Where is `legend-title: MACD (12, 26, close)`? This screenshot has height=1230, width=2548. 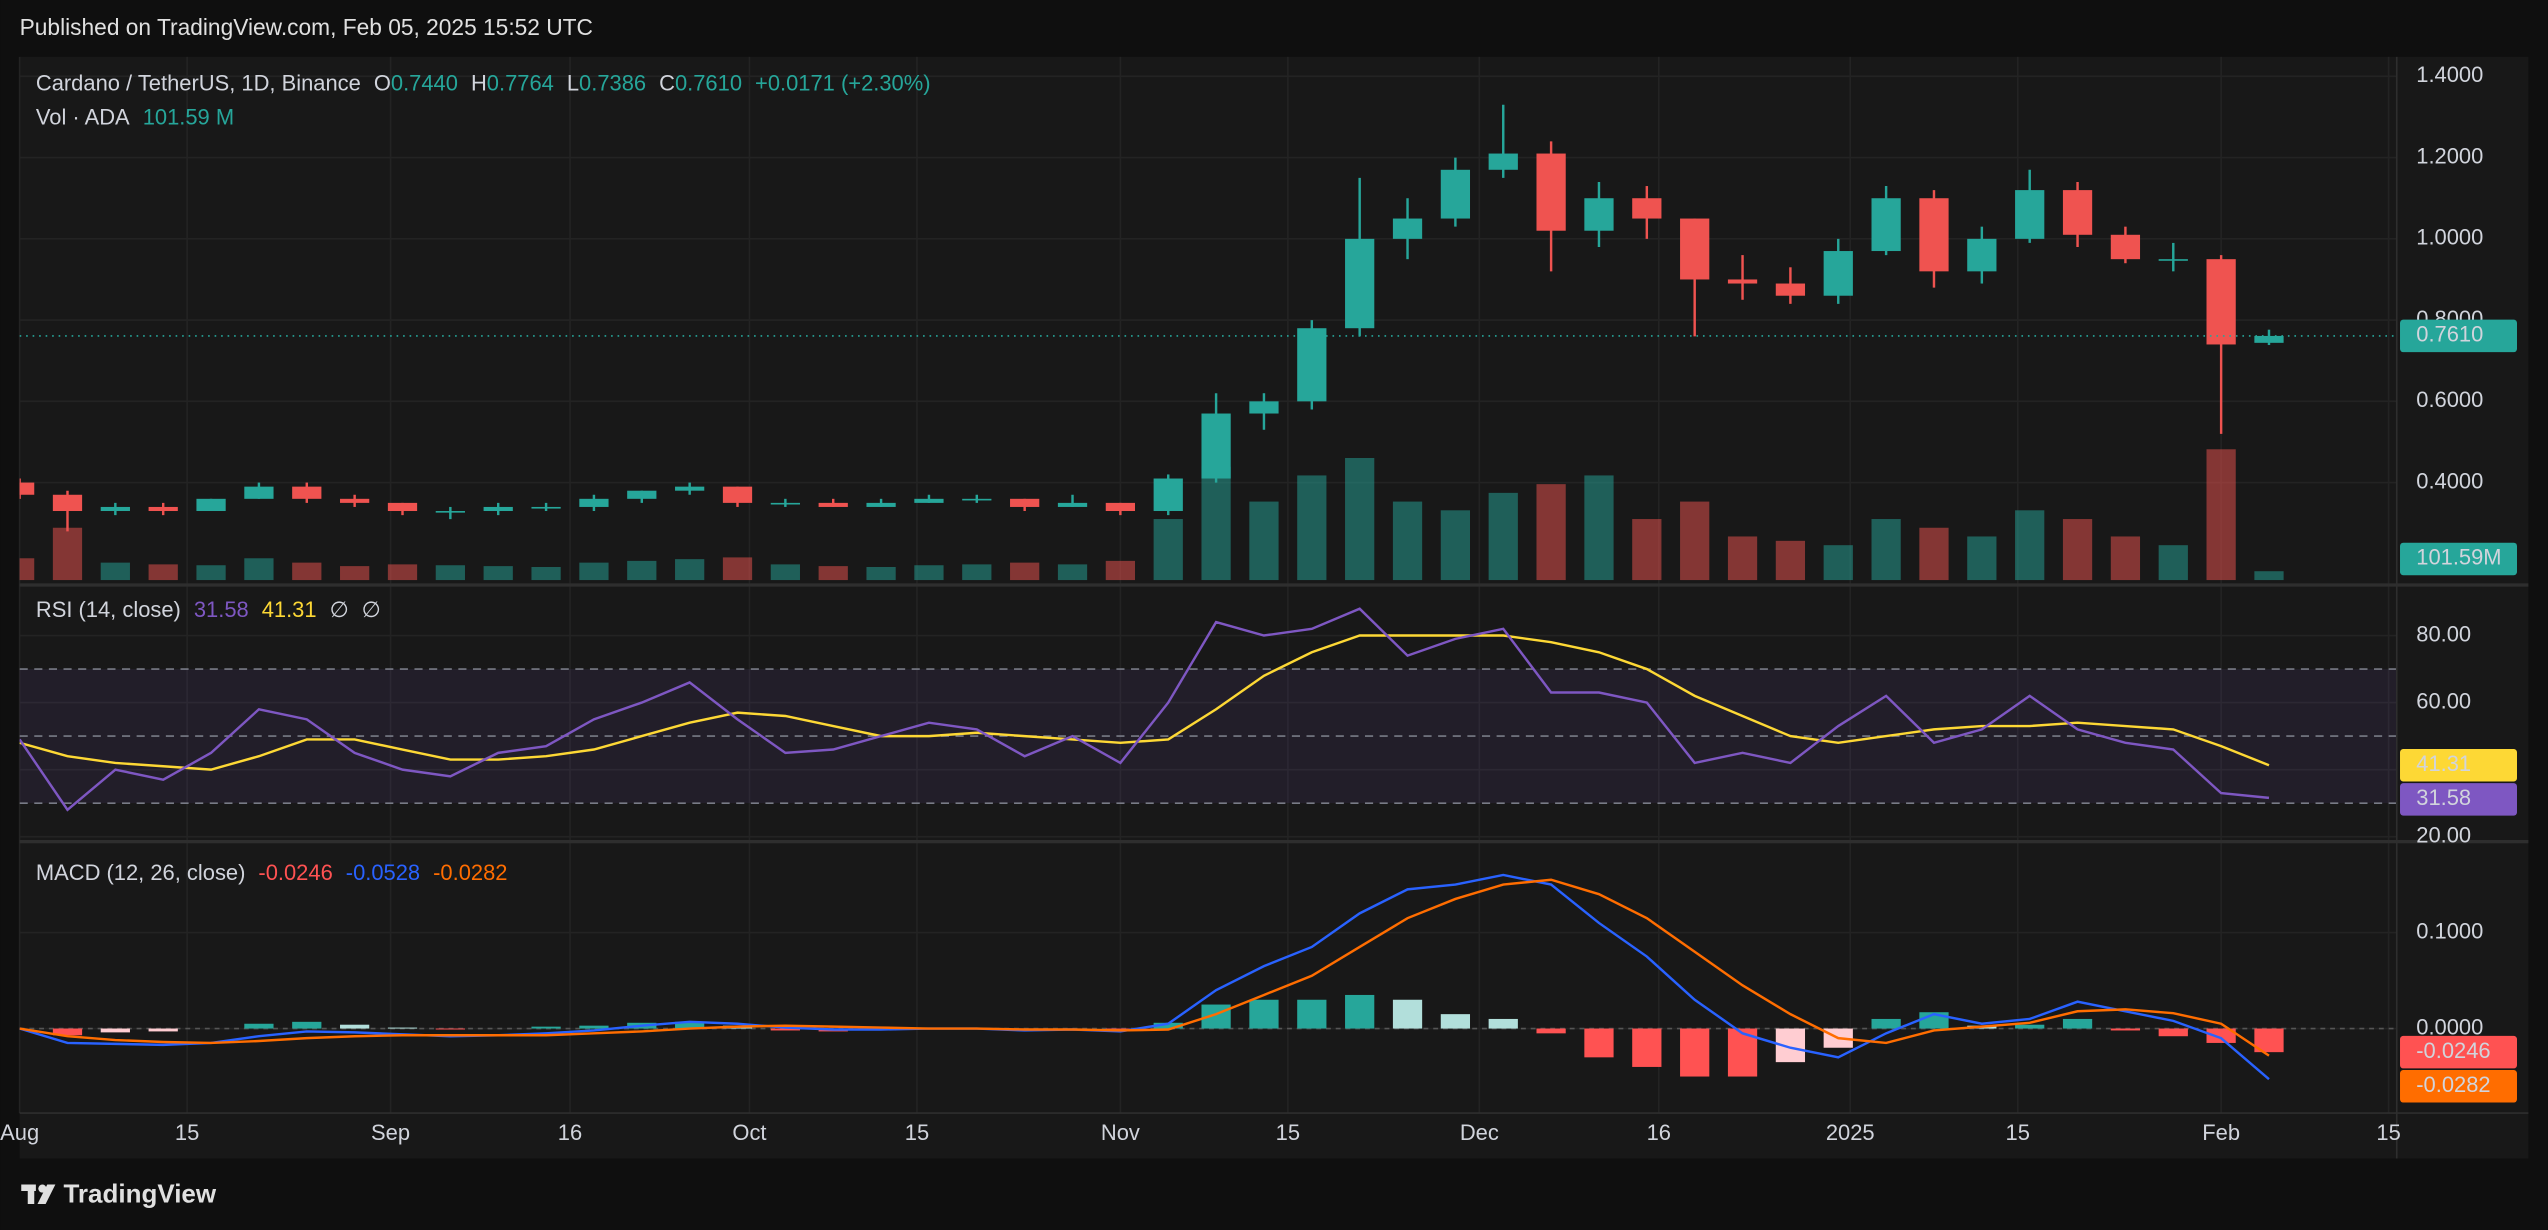 legend-title: MACD (12, 26, close) is located at coordinates (141, 872).